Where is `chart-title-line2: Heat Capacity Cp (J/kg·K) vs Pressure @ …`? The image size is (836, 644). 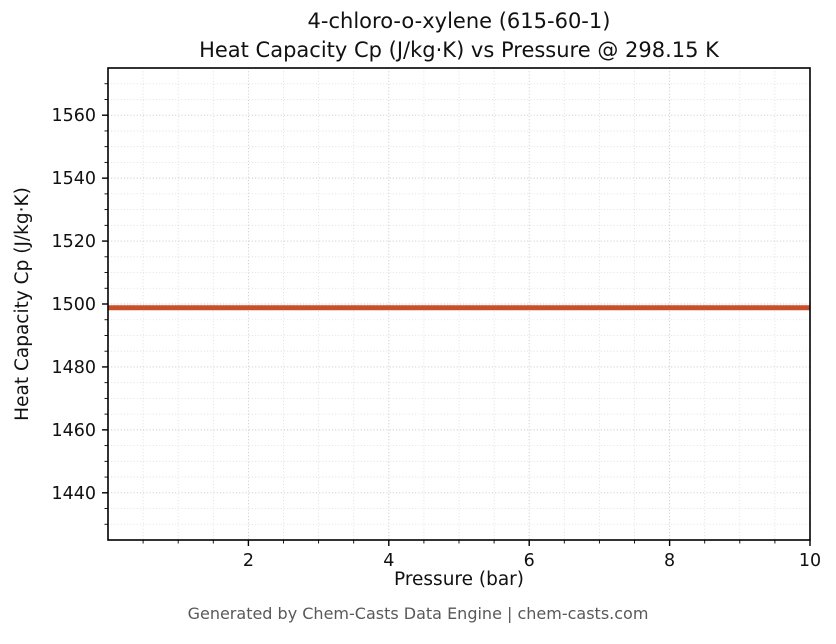 chart-title-line2: Heat Capacity Cp (J/kg·K) vs Pressure @ … is located at coordinates (459, 50).